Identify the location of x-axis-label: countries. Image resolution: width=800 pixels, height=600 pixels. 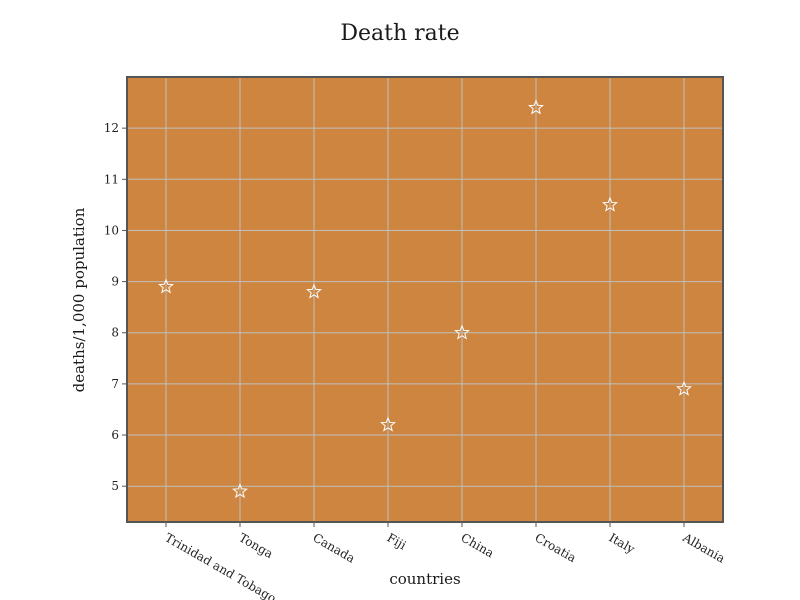
(424, 579).